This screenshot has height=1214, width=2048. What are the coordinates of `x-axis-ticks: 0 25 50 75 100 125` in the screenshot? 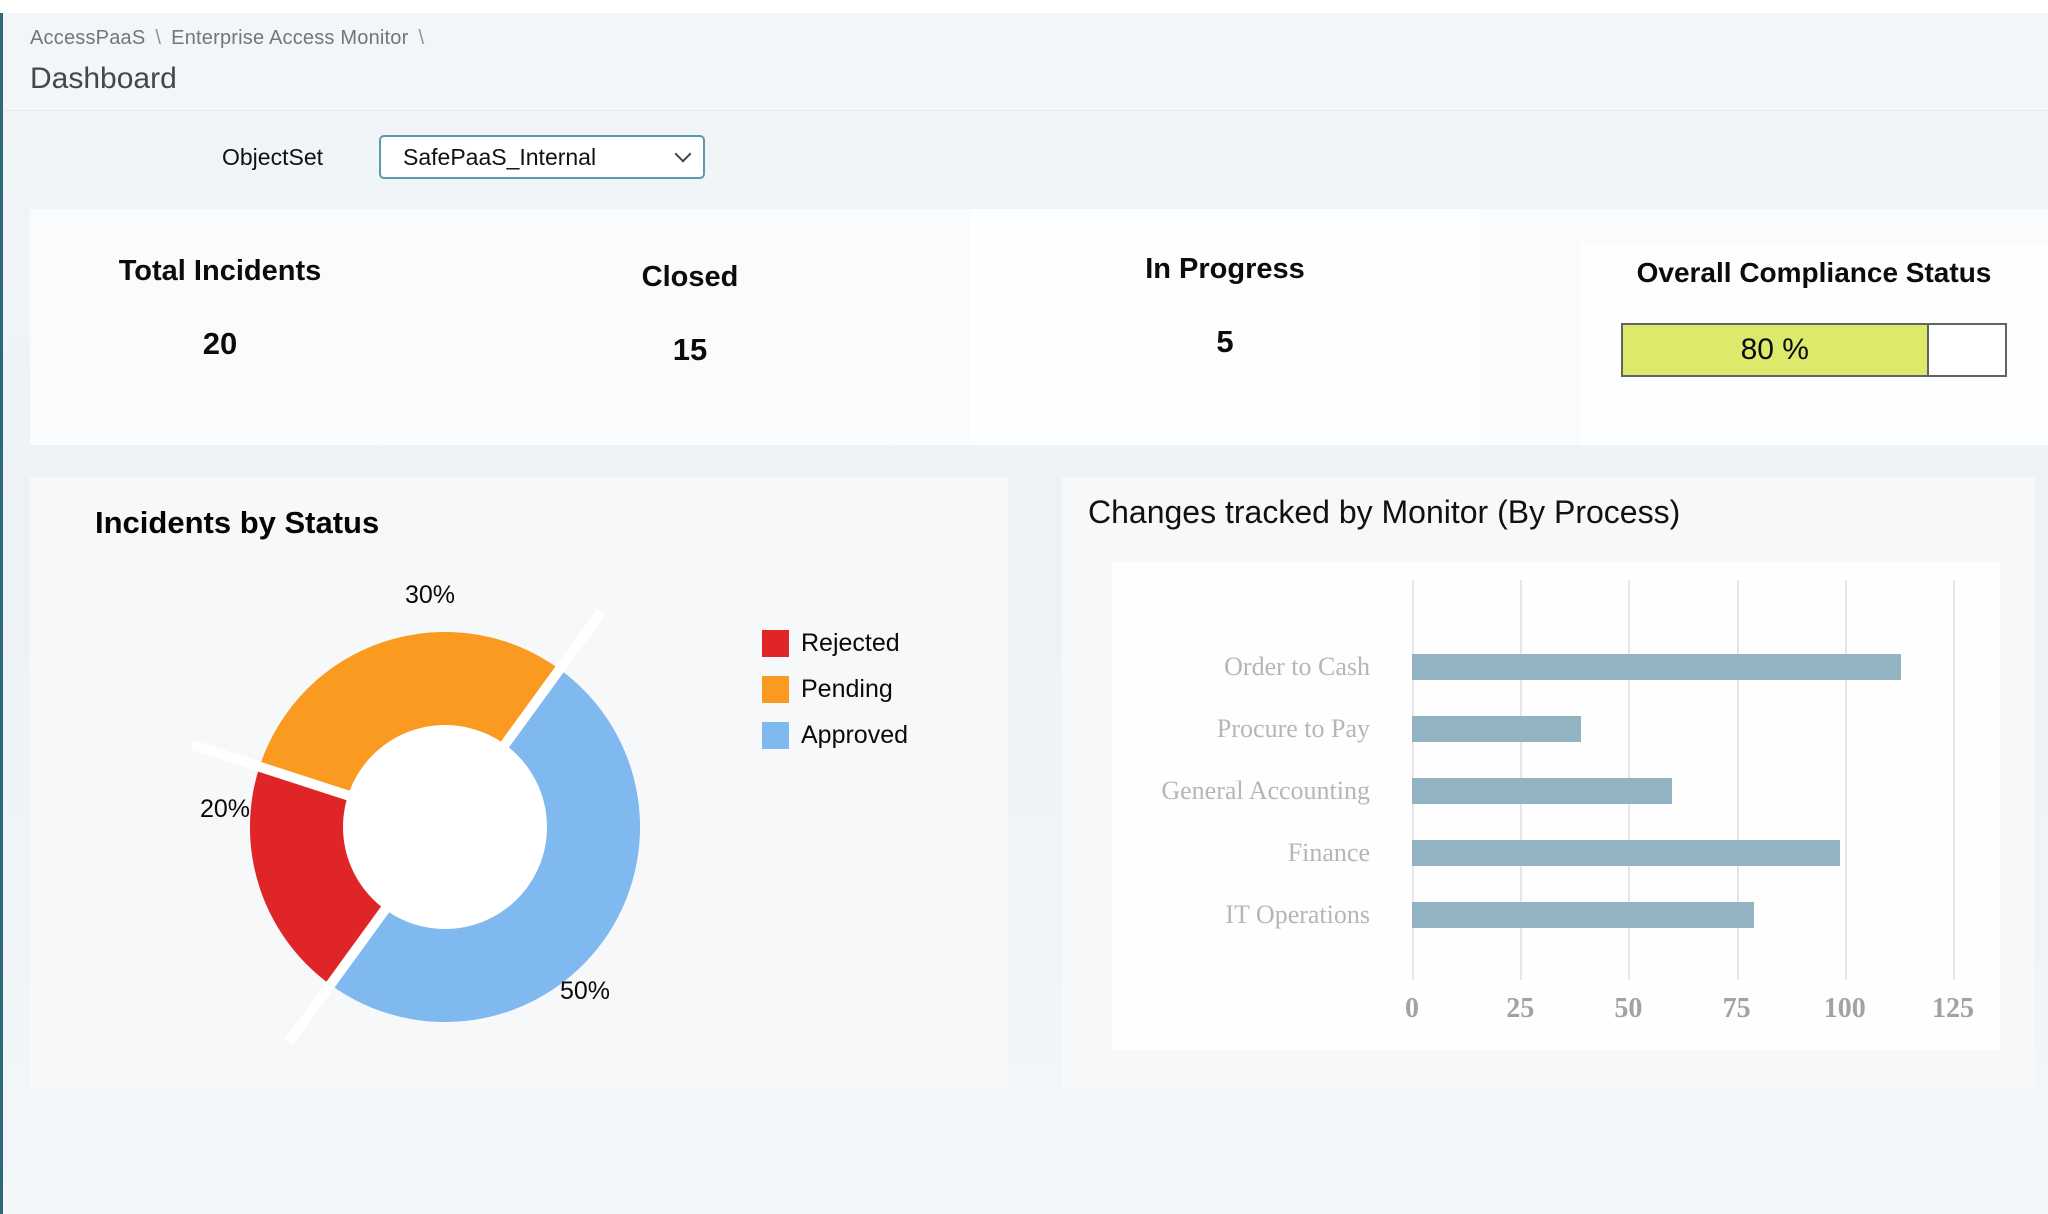 It's located at (1689, 1012).